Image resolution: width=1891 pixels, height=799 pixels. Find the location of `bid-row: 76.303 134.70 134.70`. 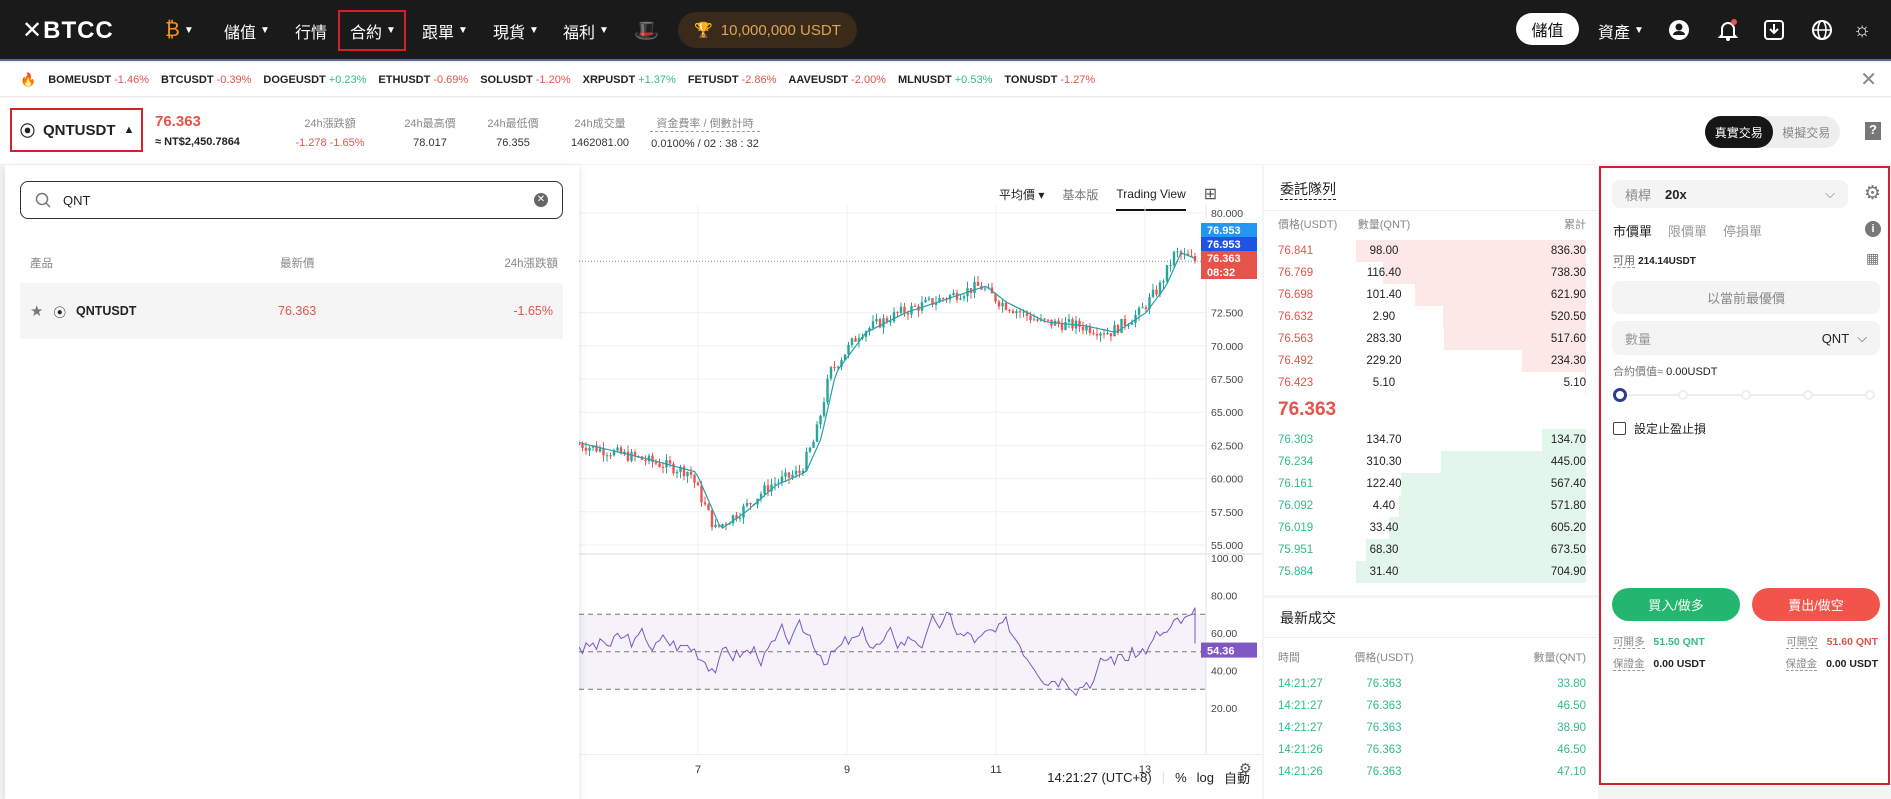

bid-row: 76.303 134.70 134.70 is located at coordinates (1431, 440).